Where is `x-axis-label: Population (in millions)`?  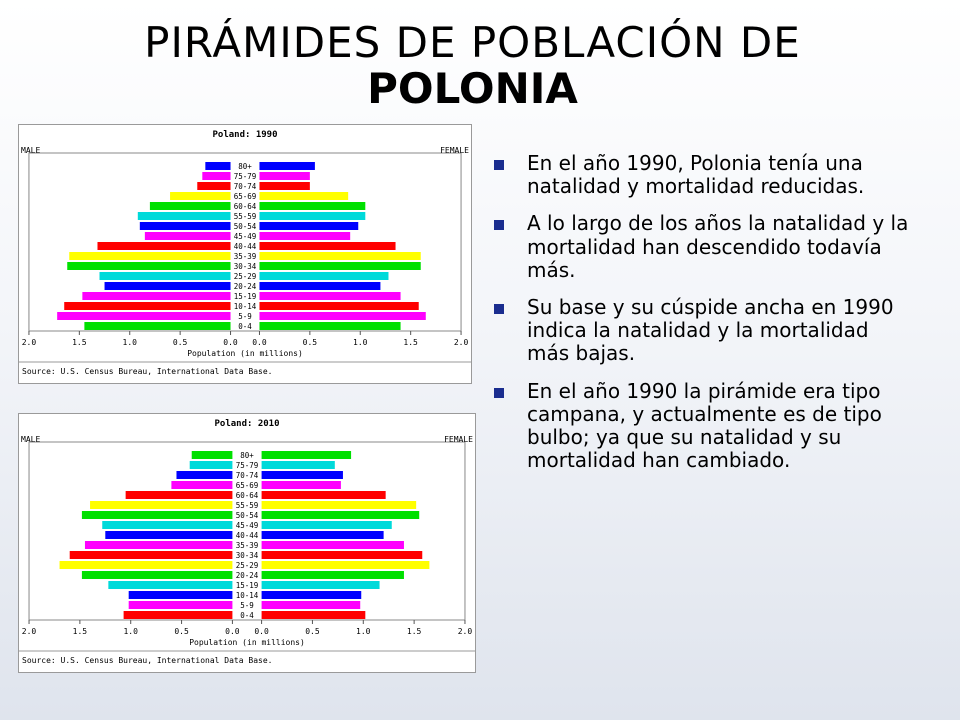 x-axis-label: Population (in millions) is located at coordinates (245, 353).